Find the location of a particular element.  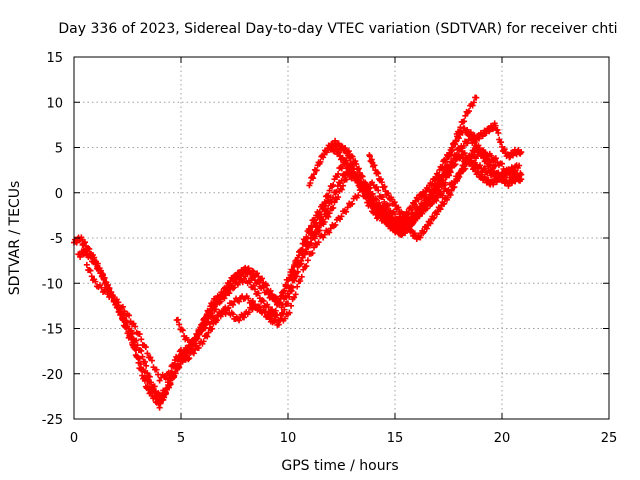

x-tick-label: 25 is located at coordinates (609, 438).